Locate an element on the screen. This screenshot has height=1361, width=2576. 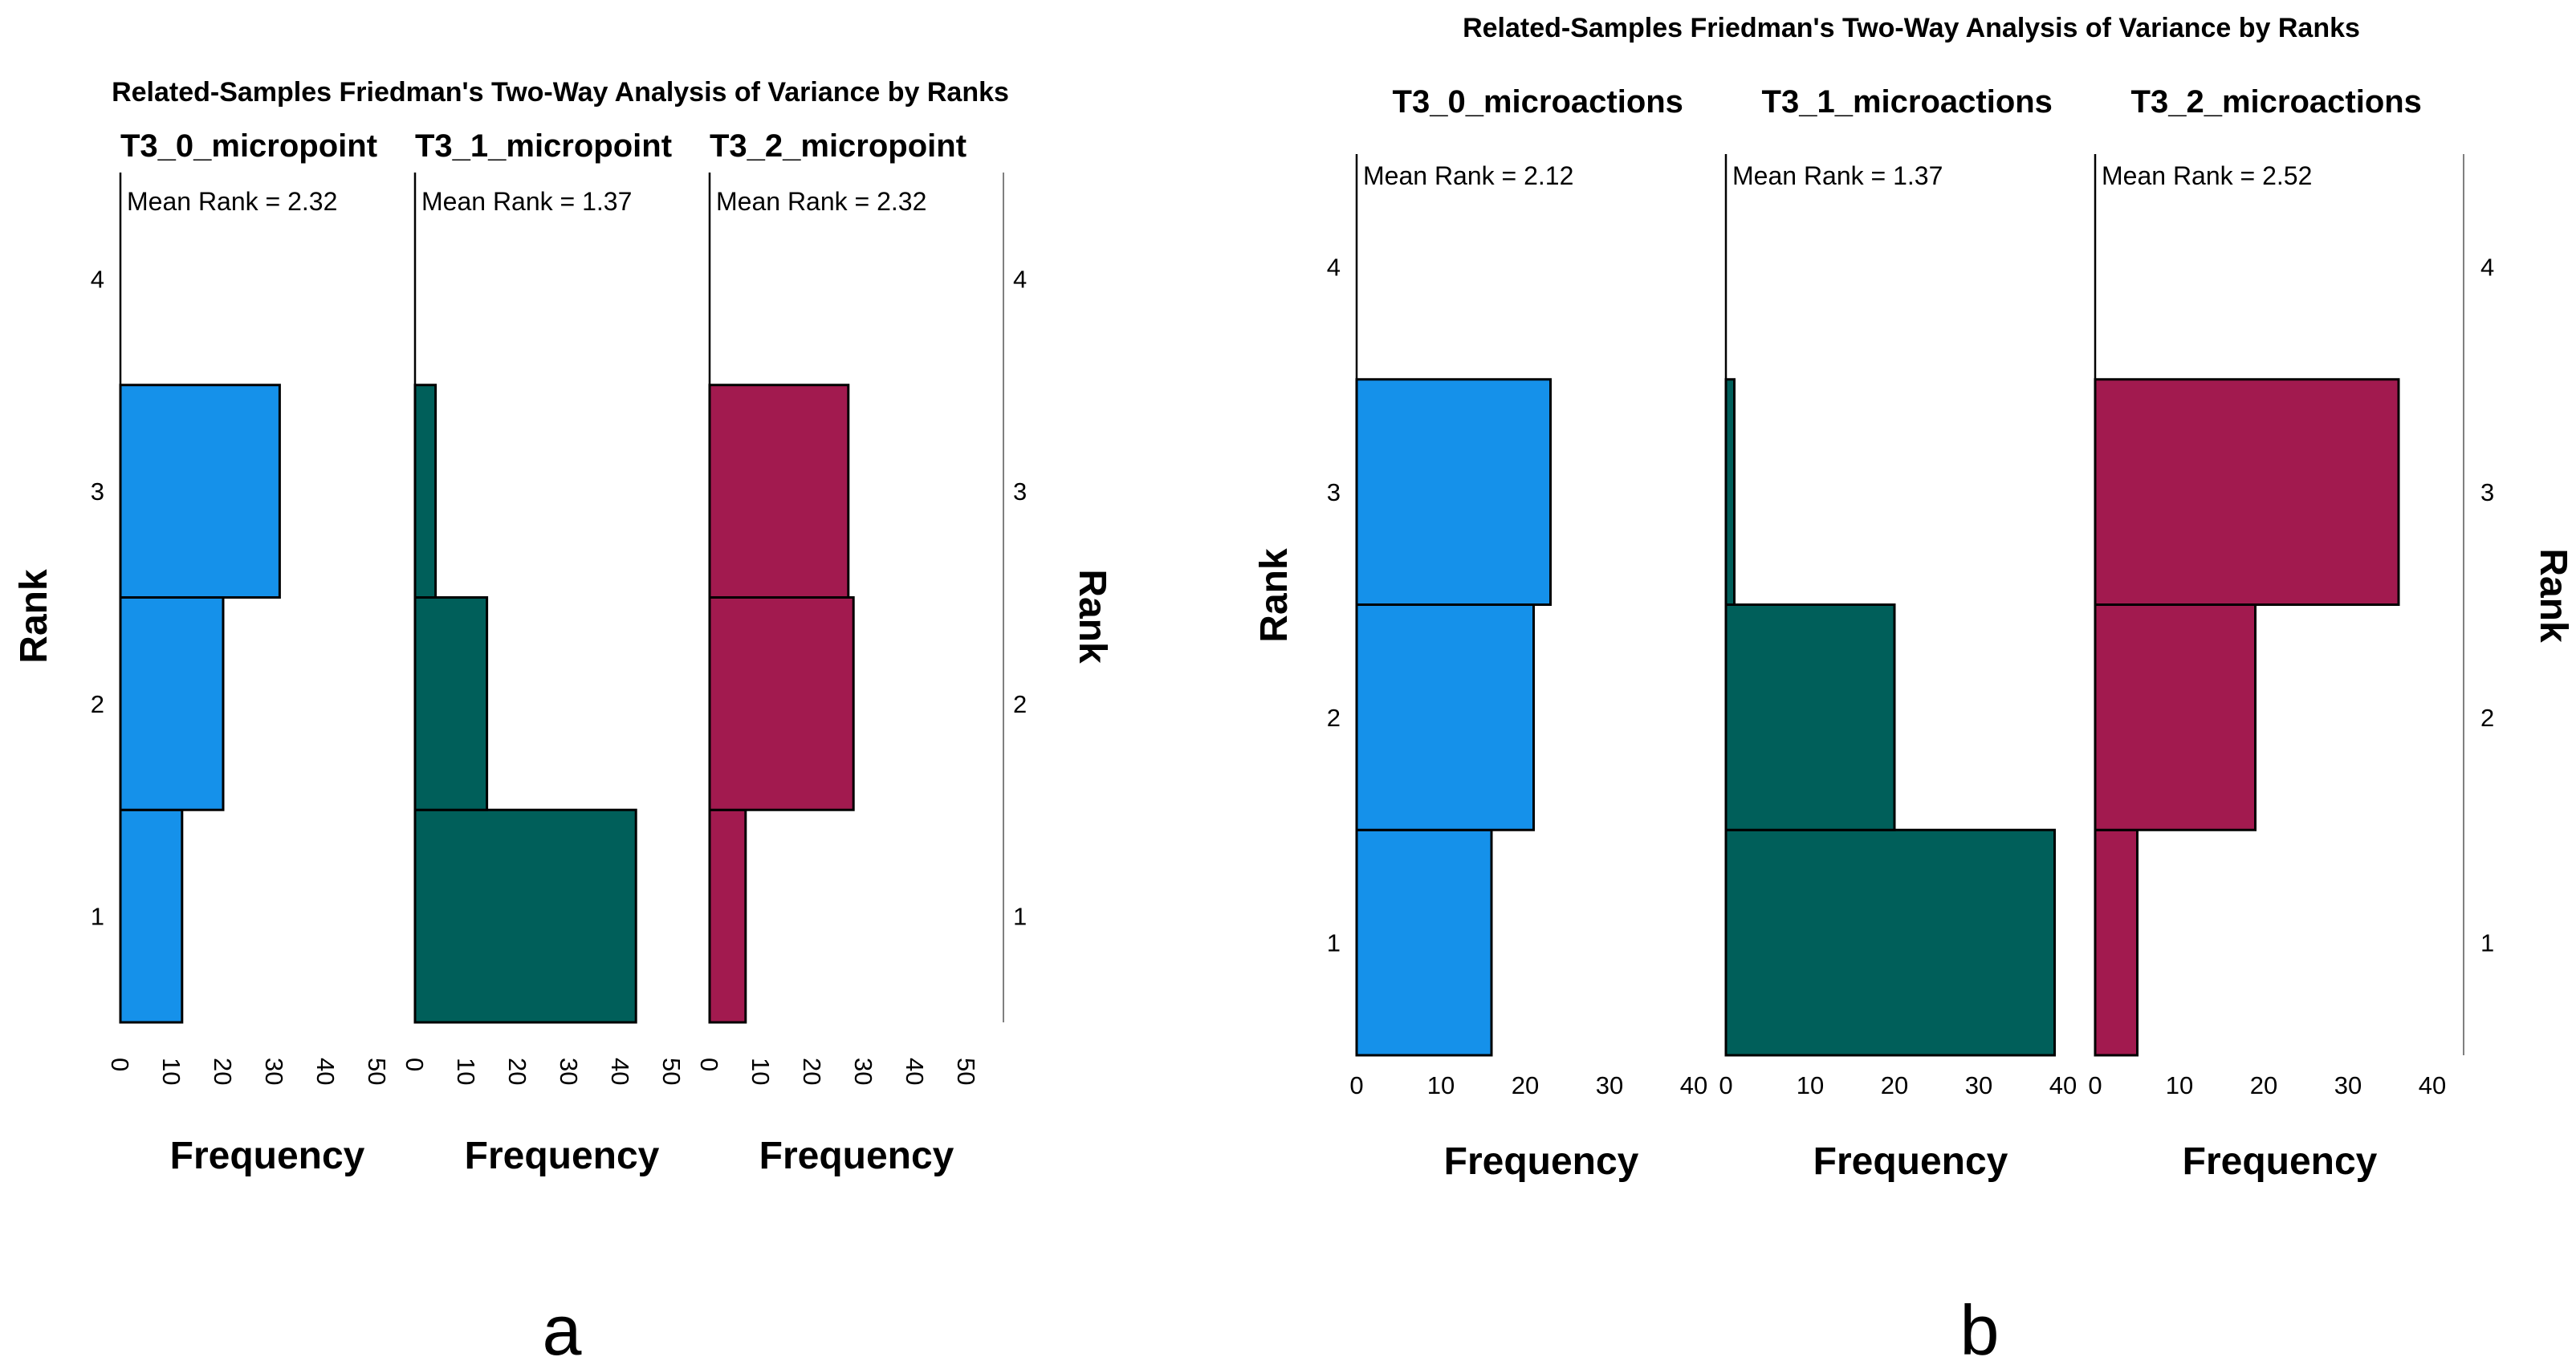
series-header: T3_1_micropoint is located at coordinates (543, 146).